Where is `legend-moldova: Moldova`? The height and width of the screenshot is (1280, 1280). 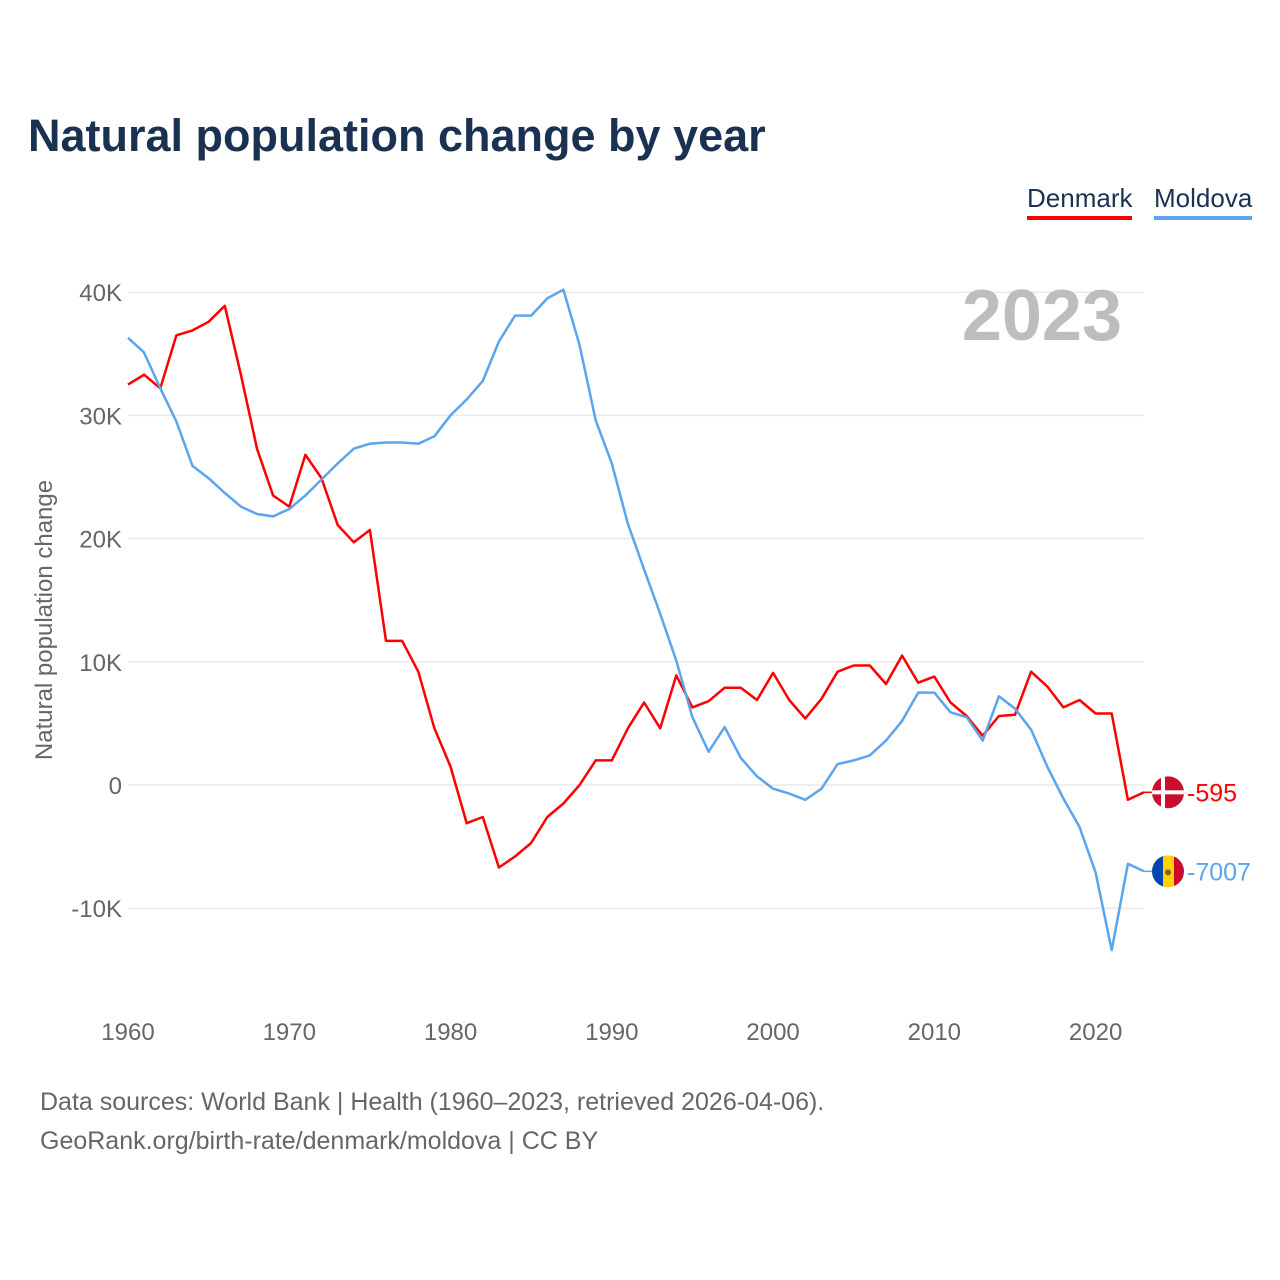
legend-moldova: Moldova is located at coordinates (1203, 201).